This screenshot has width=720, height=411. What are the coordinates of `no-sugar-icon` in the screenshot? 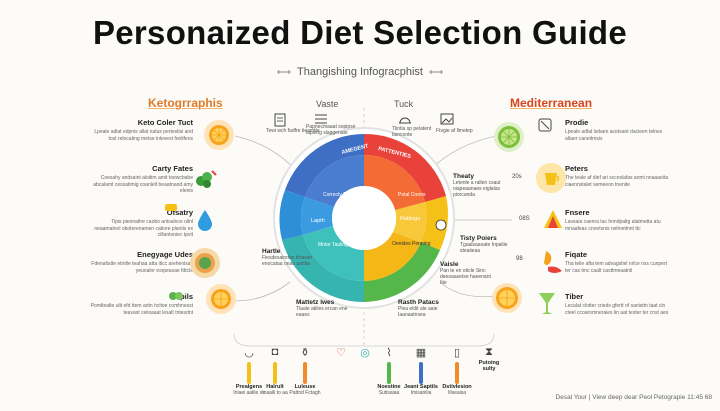 It's located at (545, 126).